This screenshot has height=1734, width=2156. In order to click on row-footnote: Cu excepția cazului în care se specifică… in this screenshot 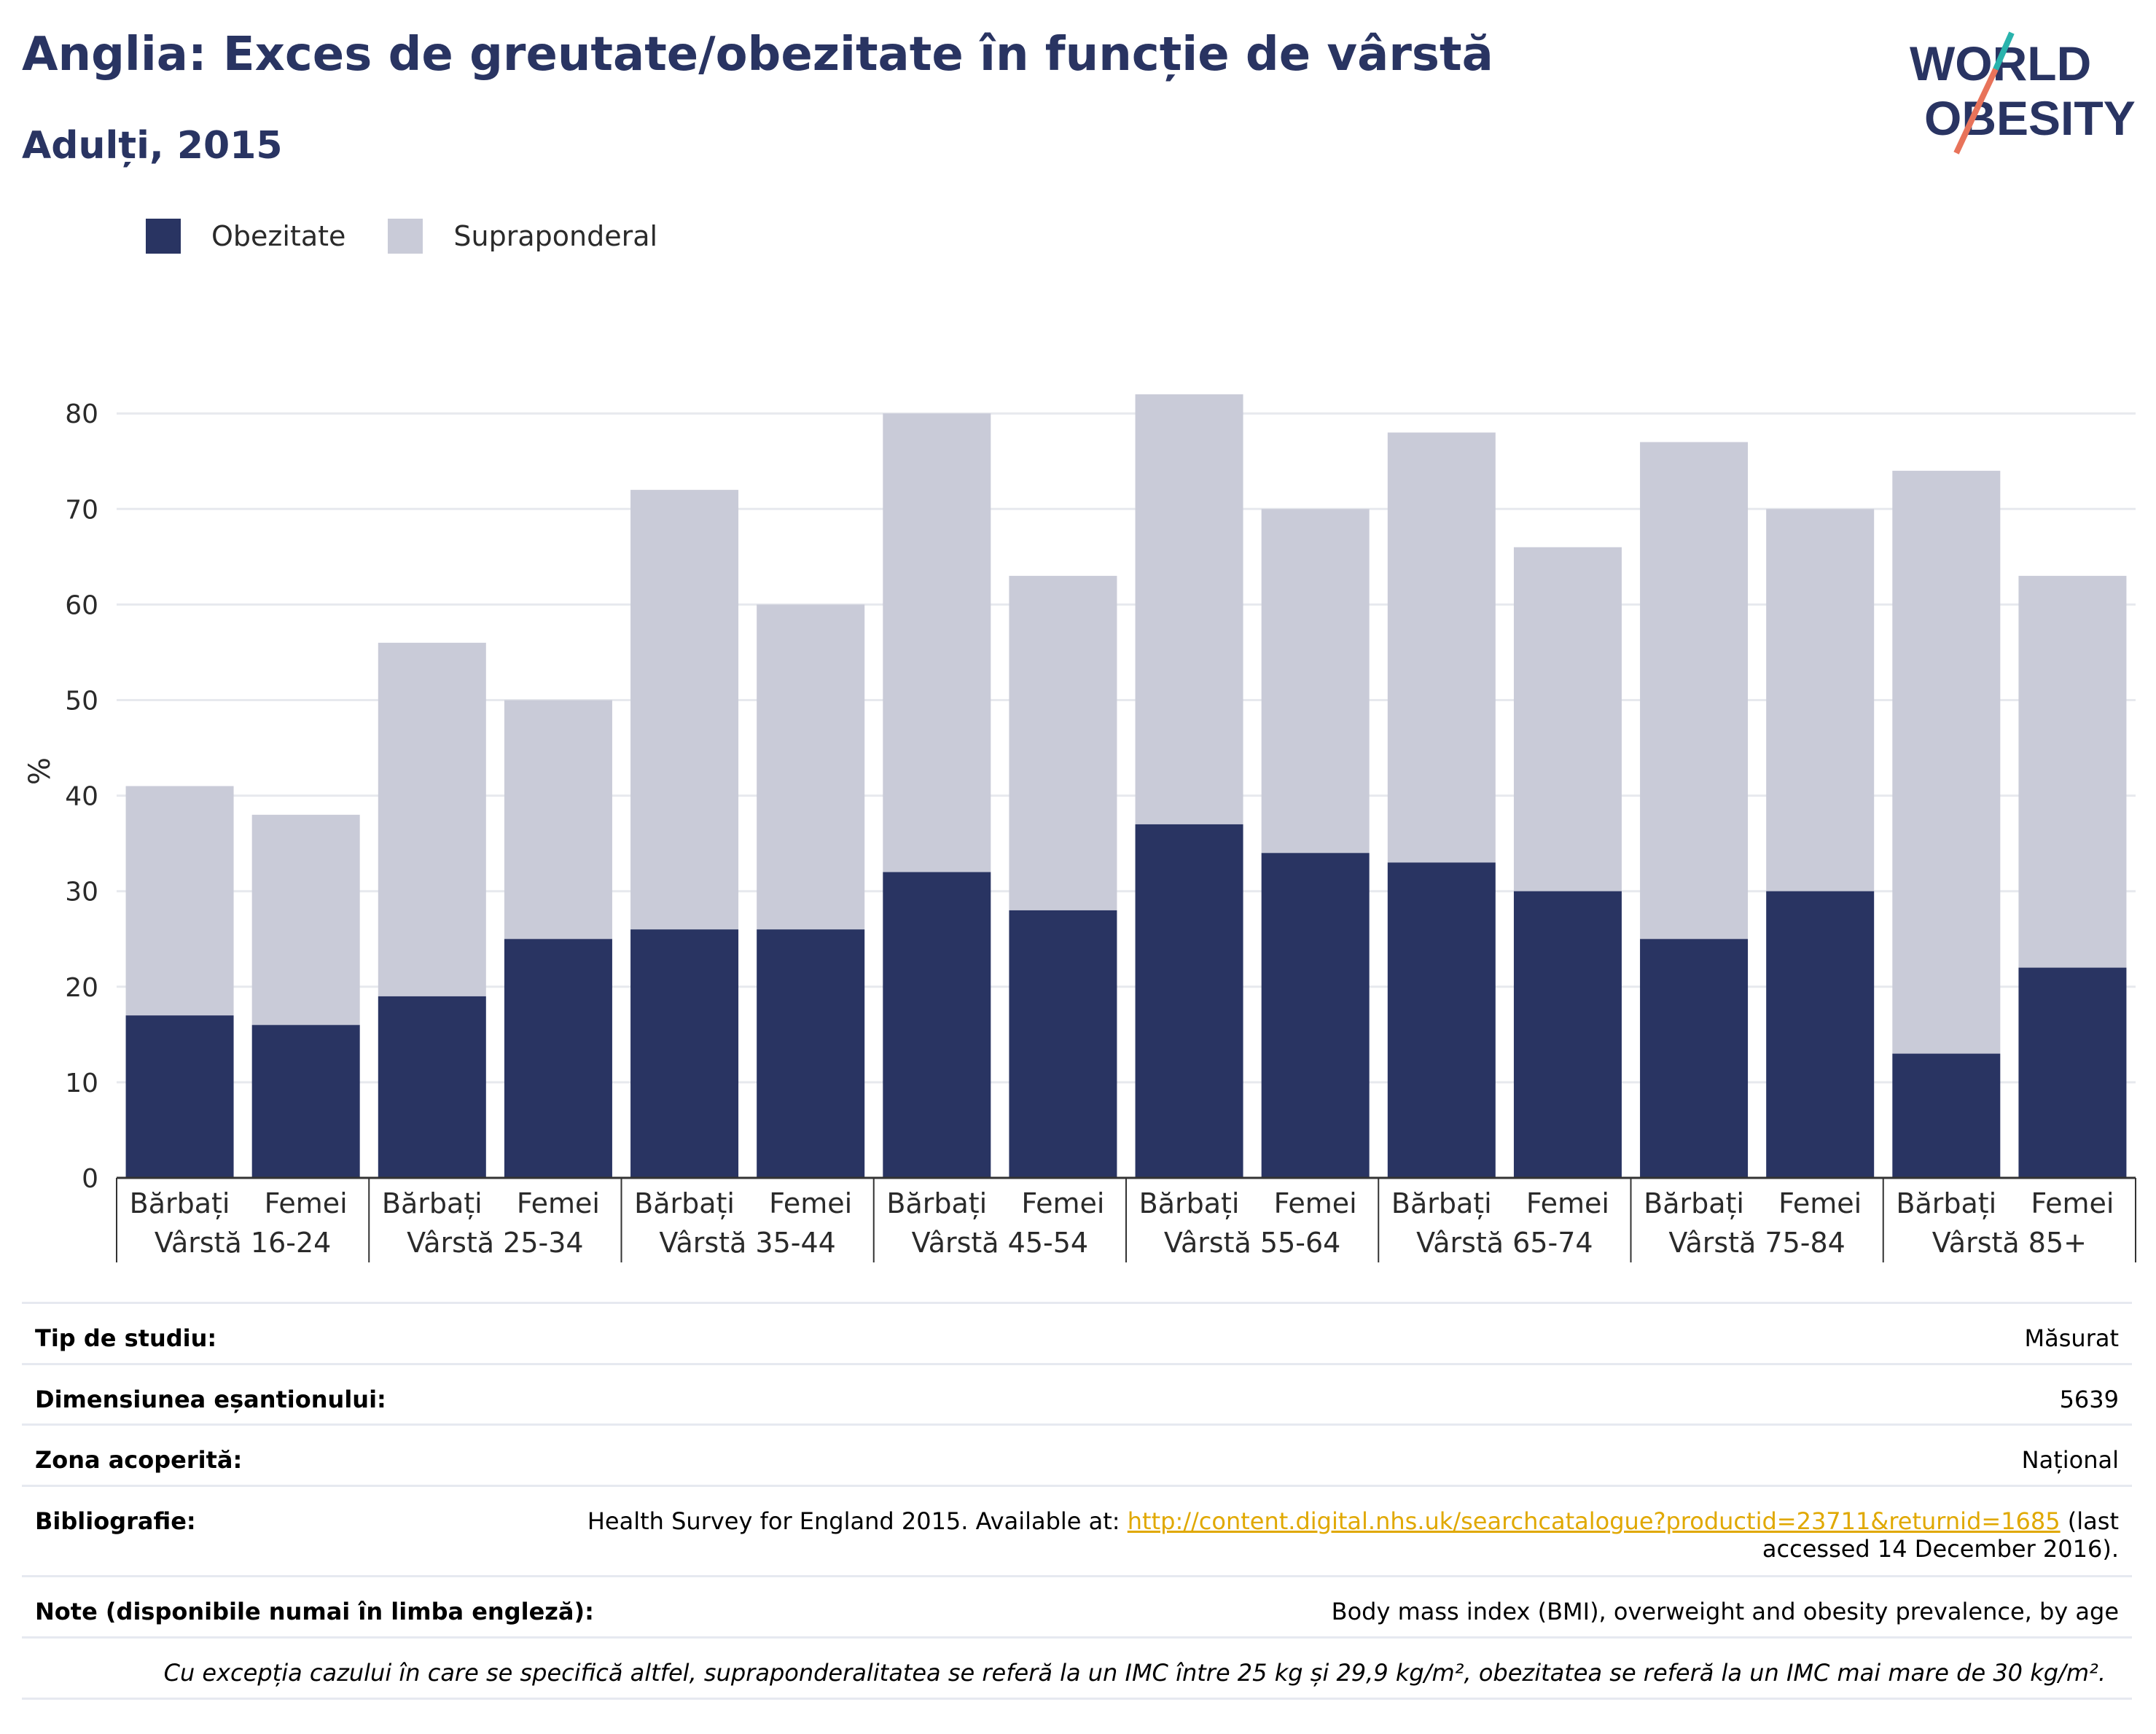, I will do `click(1077, 1667)`.